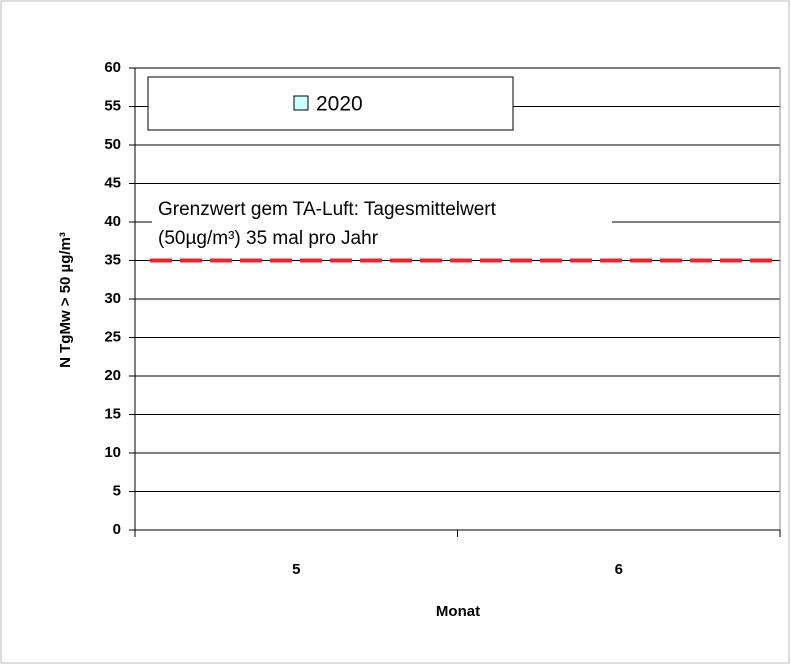 This screenshot has height=668, width=791. Describe the element at coordinates (382, 223) in the screenshot. I see `annotation-bg` at that location.